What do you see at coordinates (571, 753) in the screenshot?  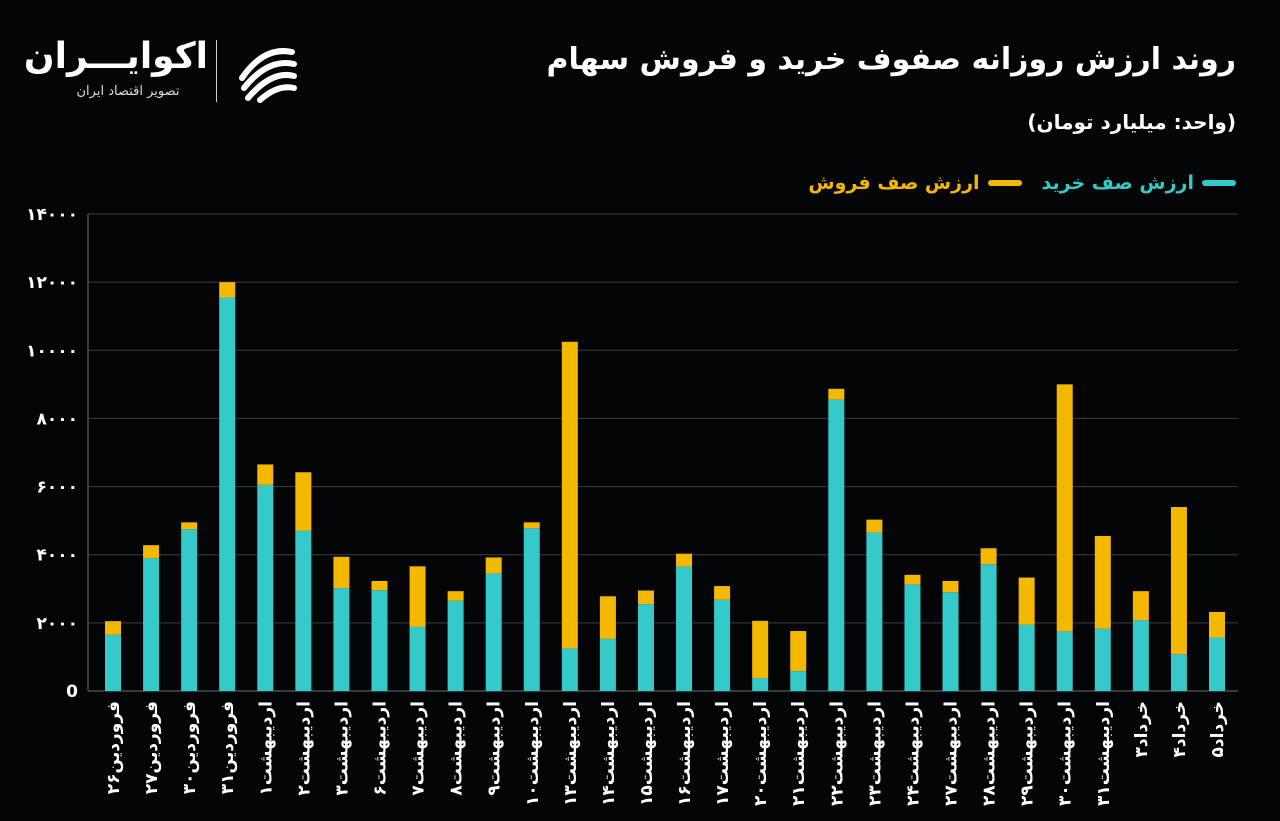 I see `x-tick-label: ۱۳اردیبهشت` at bounding box center [571, 753].